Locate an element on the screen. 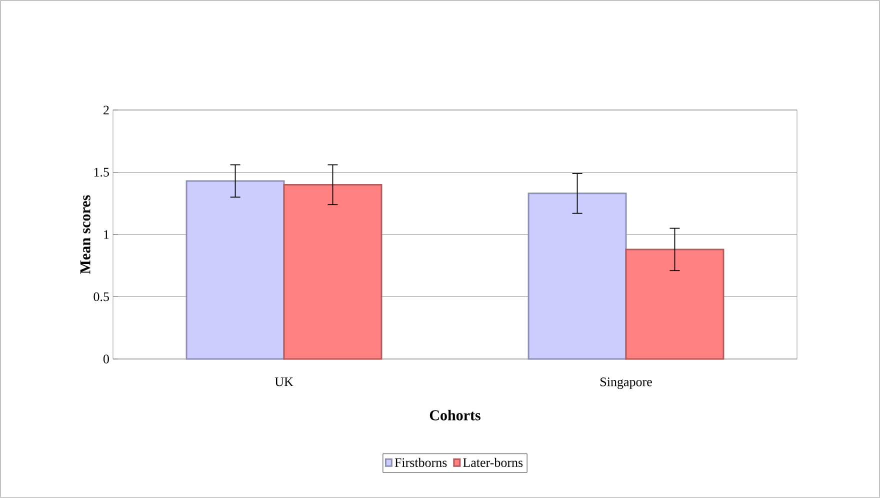 The width and height of the screenshot is (880, 498). x-tick-label: Singapore is located at coordinates (626, 383).